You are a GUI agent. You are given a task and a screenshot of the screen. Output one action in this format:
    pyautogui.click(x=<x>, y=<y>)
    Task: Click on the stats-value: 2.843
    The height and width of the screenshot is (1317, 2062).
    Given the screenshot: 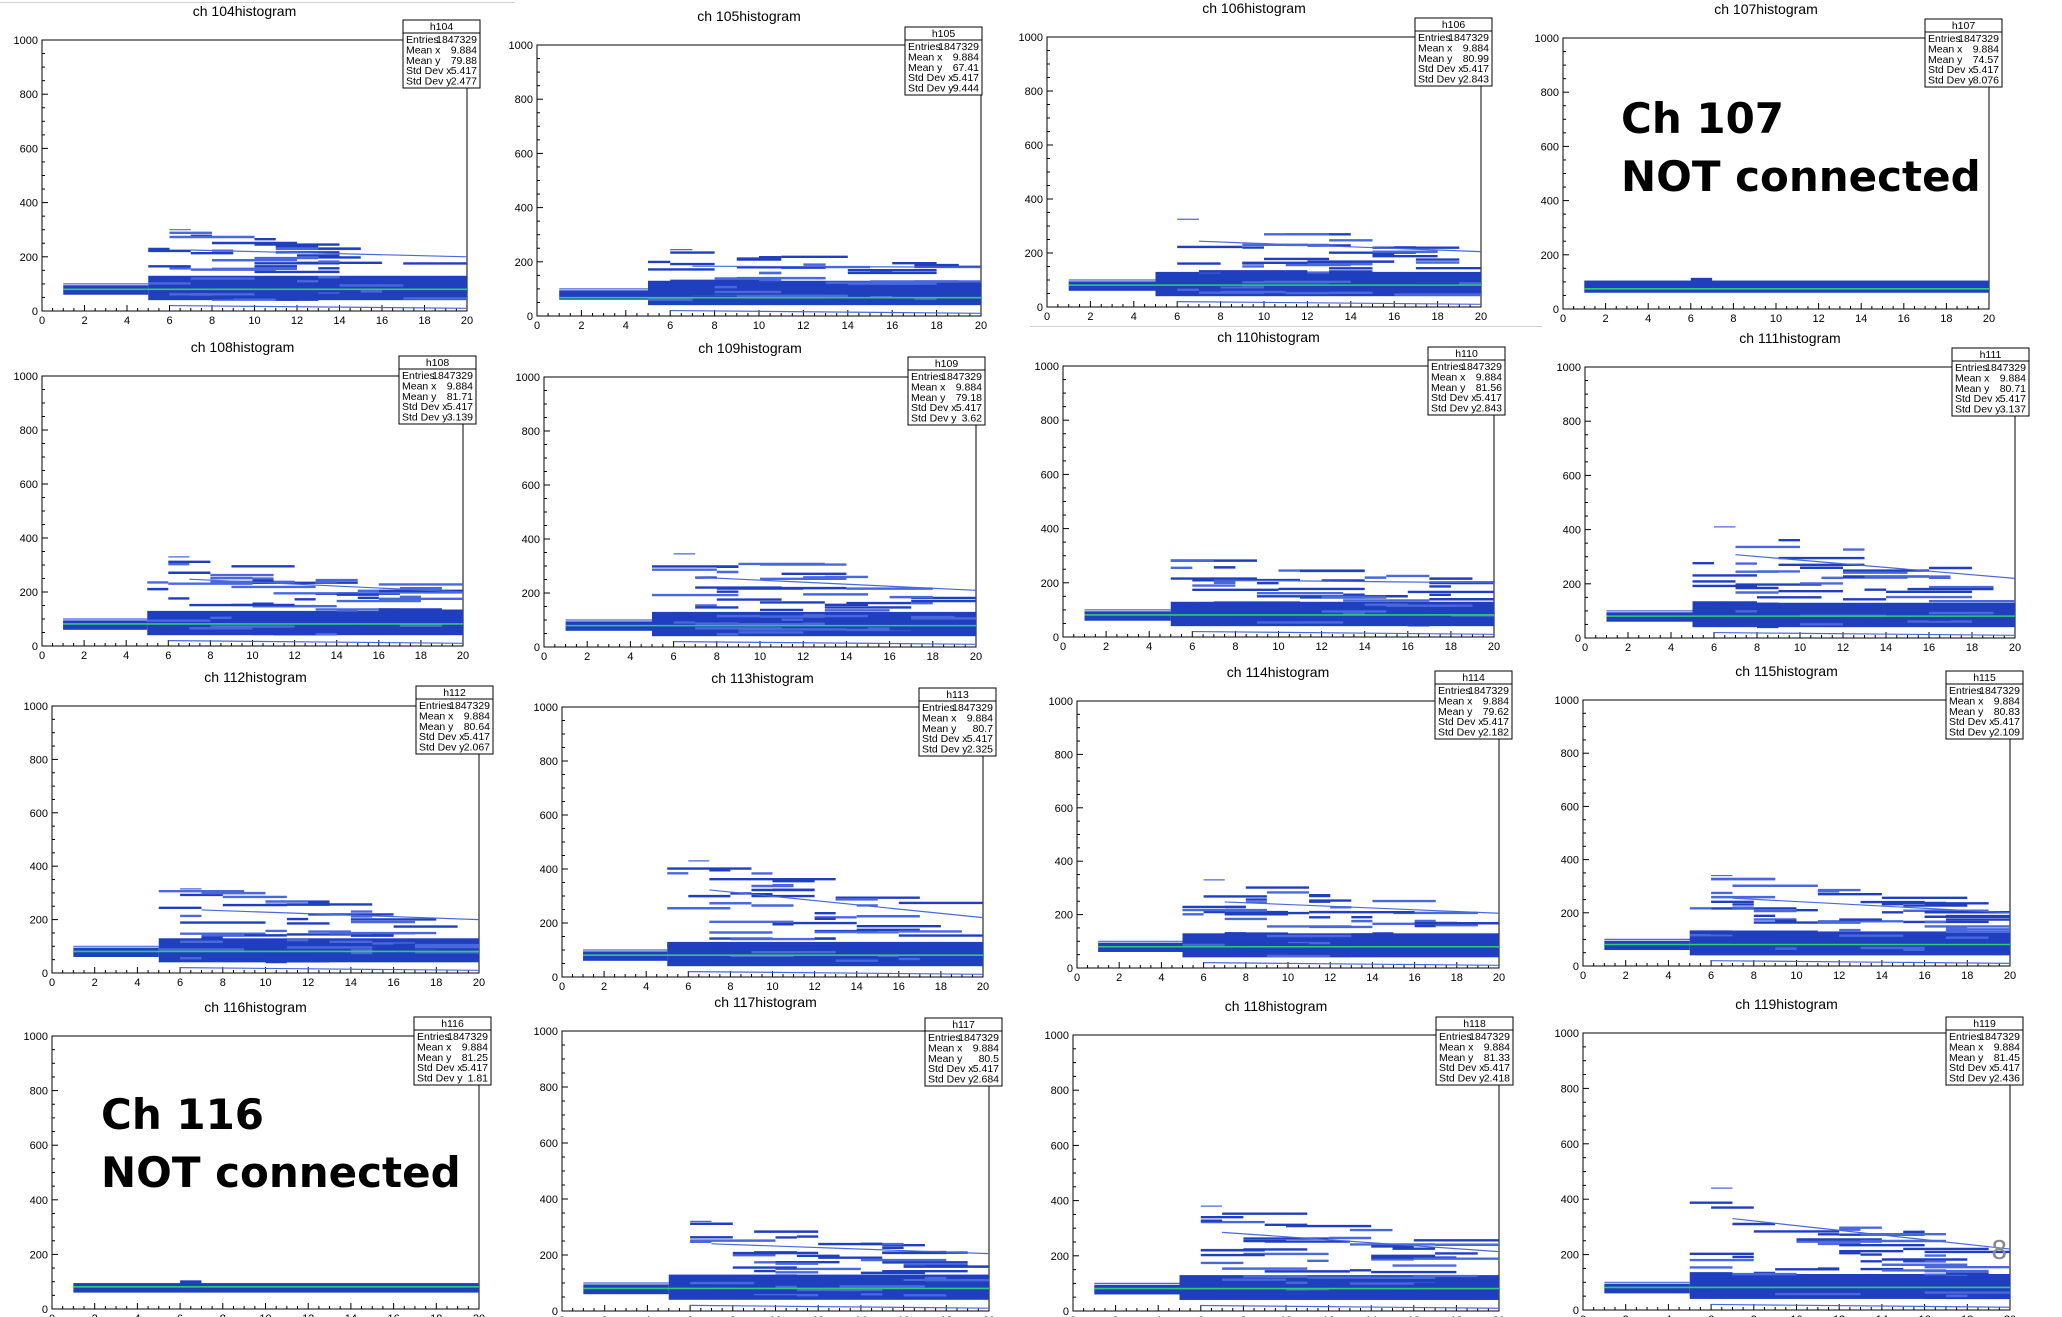 What is the action you would take?
    pyautogui.click(x=1489, y=409)
    